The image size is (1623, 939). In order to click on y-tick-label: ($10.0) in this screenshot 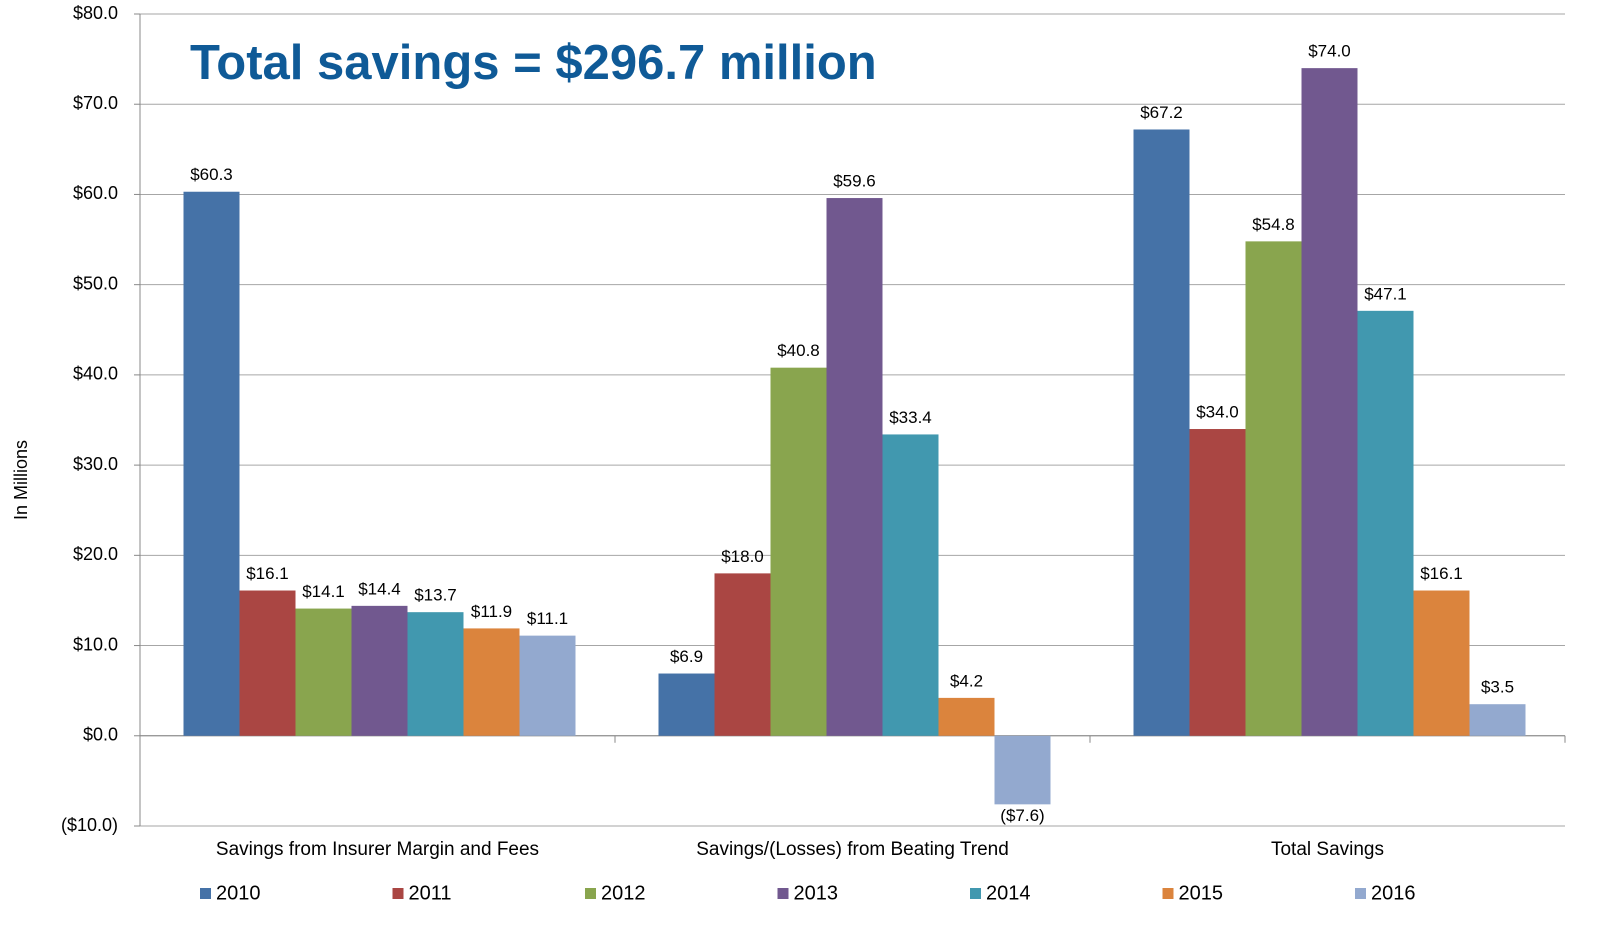, I will do `click(89, 825)`.